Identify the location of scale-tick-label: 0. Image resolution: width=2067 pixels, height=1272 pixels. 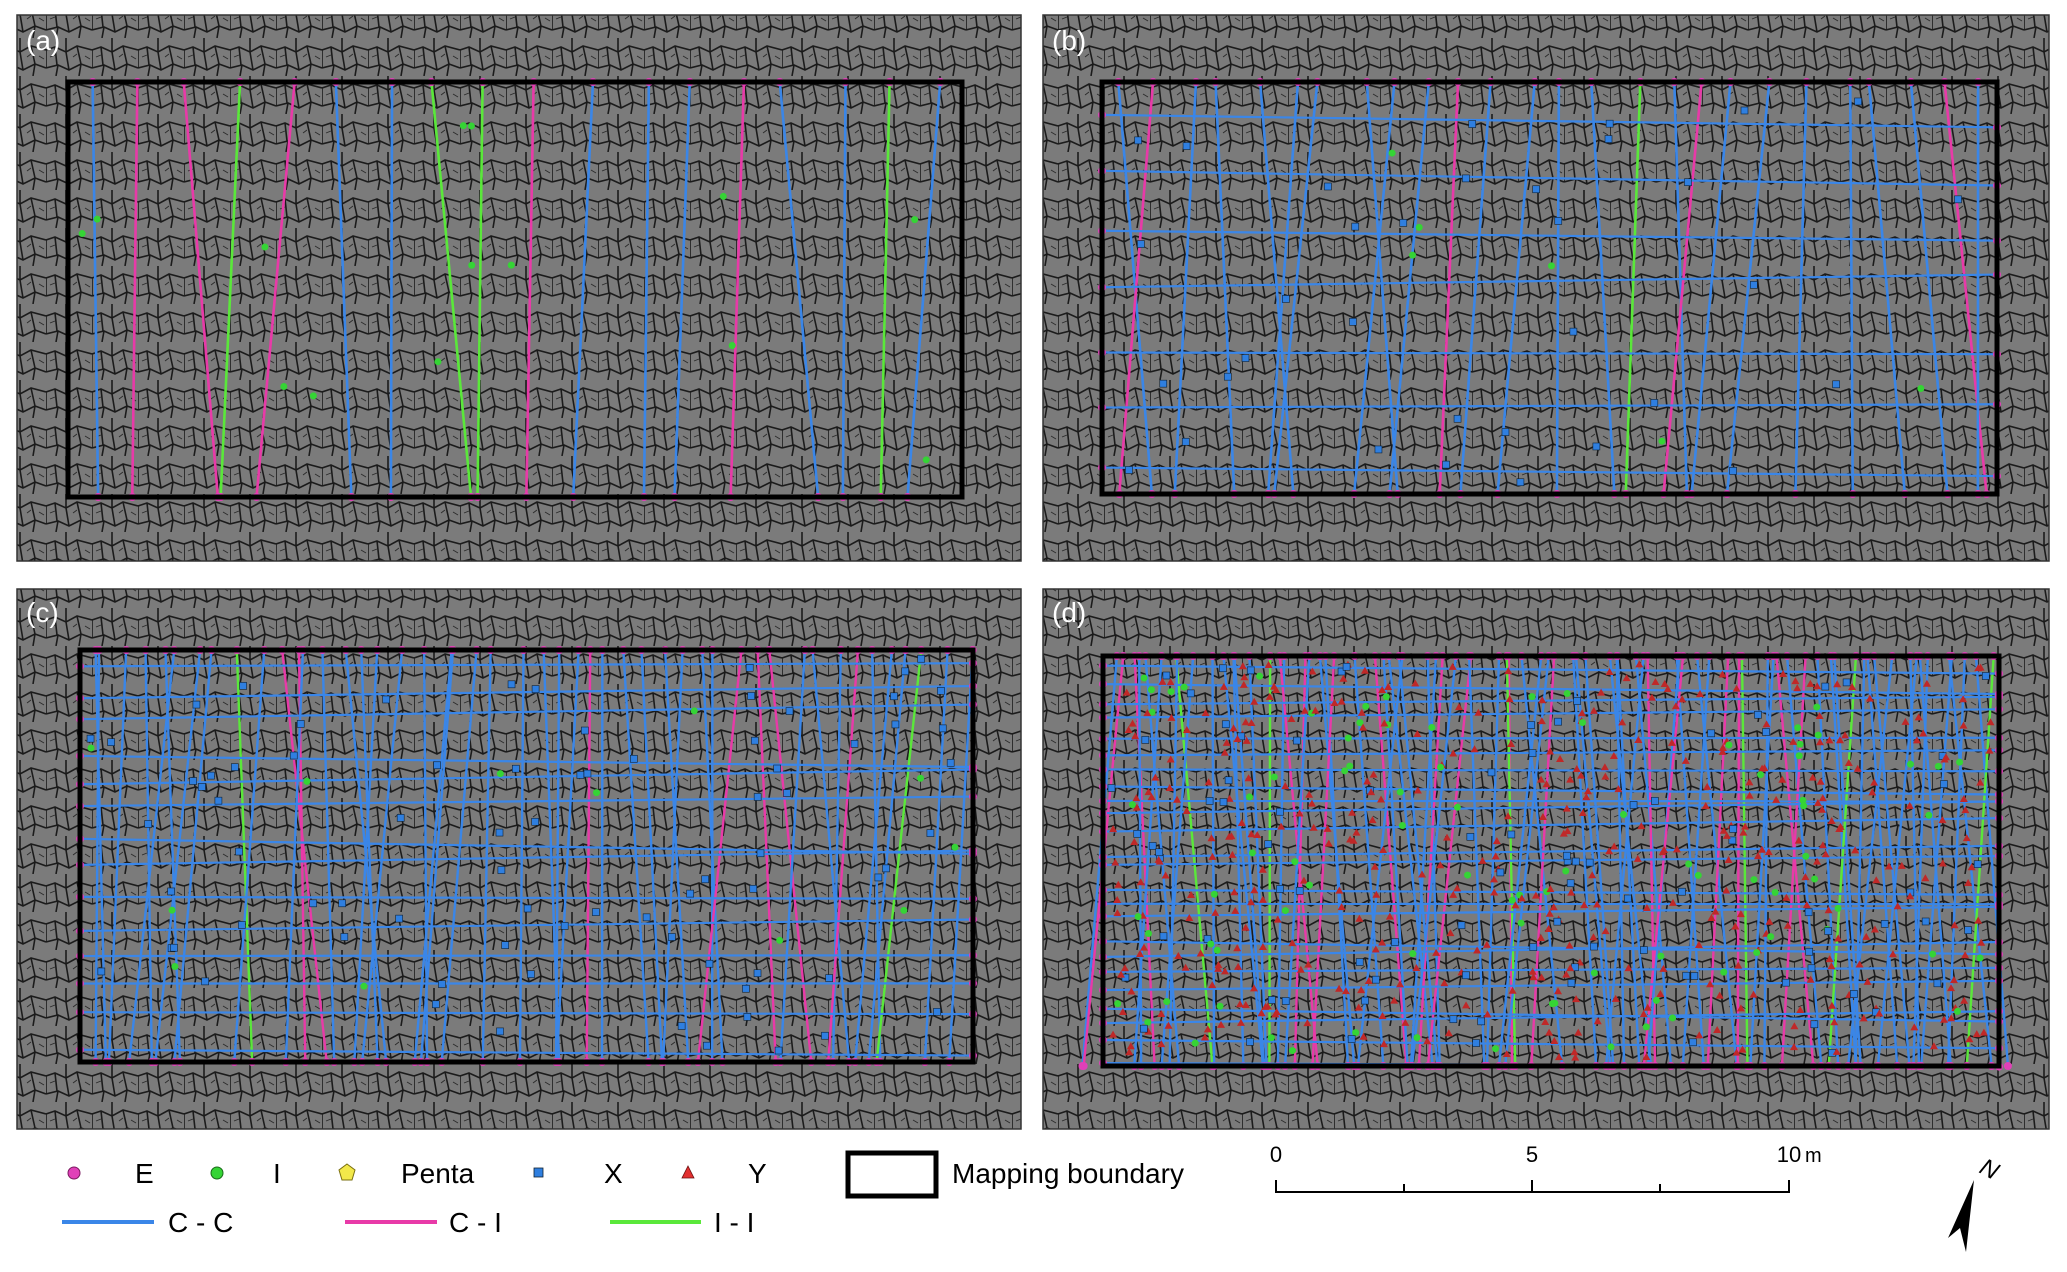
(1276, 1154).